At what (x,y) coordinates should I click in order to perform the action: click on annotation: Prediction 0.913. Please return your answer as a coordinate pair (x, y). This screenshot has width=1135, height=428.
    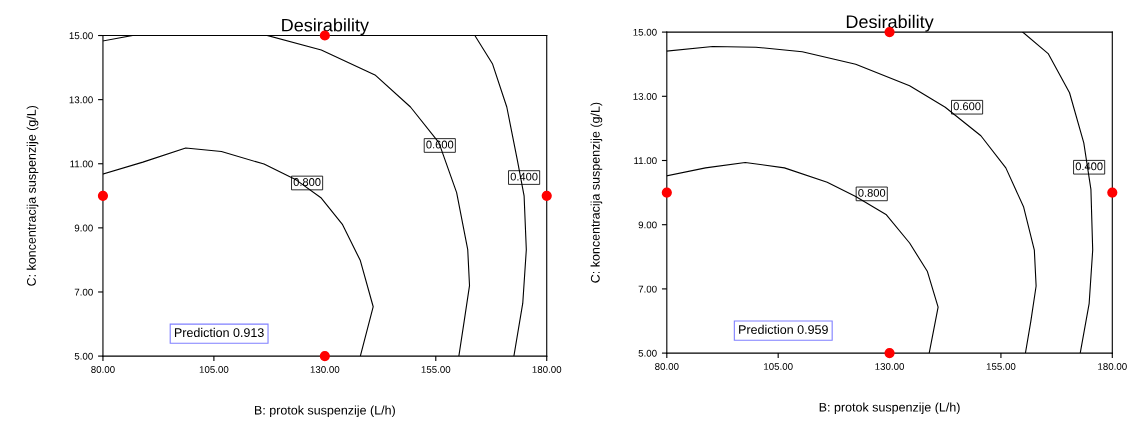
    Looking at the image, I should click on (219, 332).